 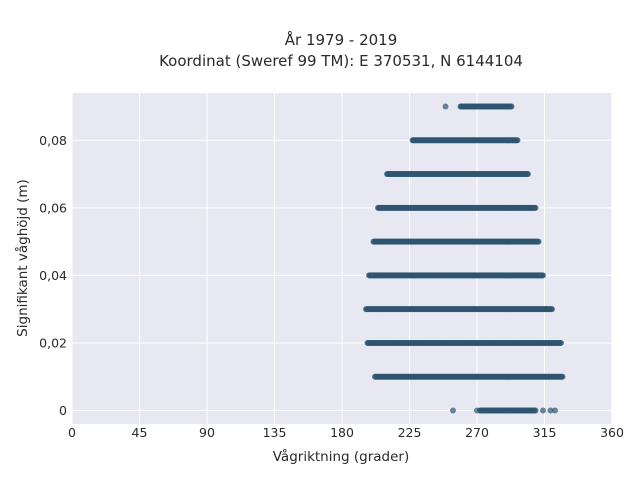 What do you see at coordinates (464, 342) in the screenshot?
I see `band-0.02` at bounding box center [464, 342].